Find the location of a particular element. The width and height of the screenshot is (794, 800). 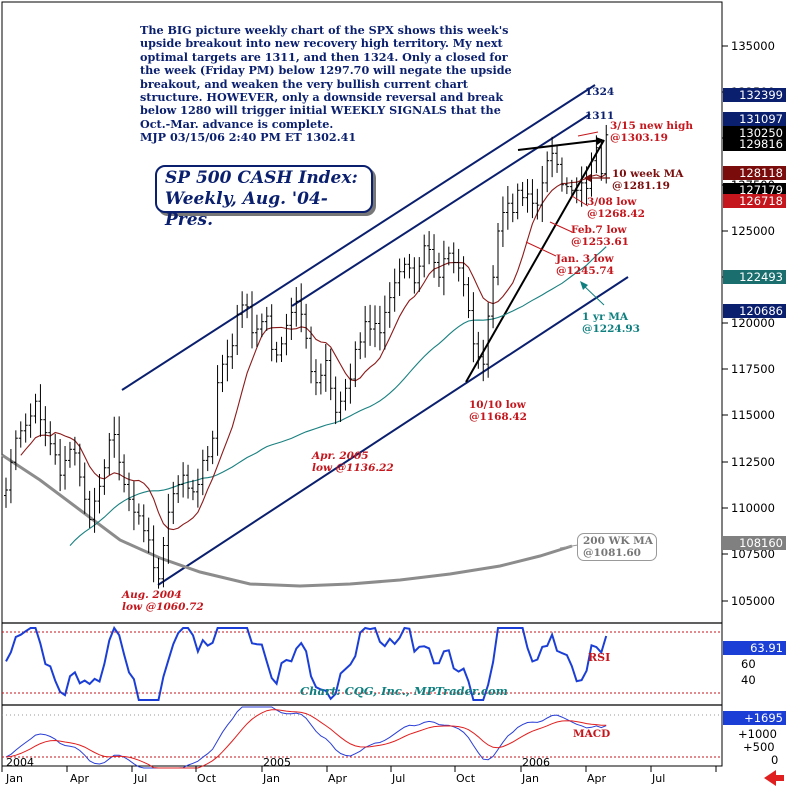

chart-credit: Chart: CQG, Inc., MPTrader.com is located at coordinates (404, 691).